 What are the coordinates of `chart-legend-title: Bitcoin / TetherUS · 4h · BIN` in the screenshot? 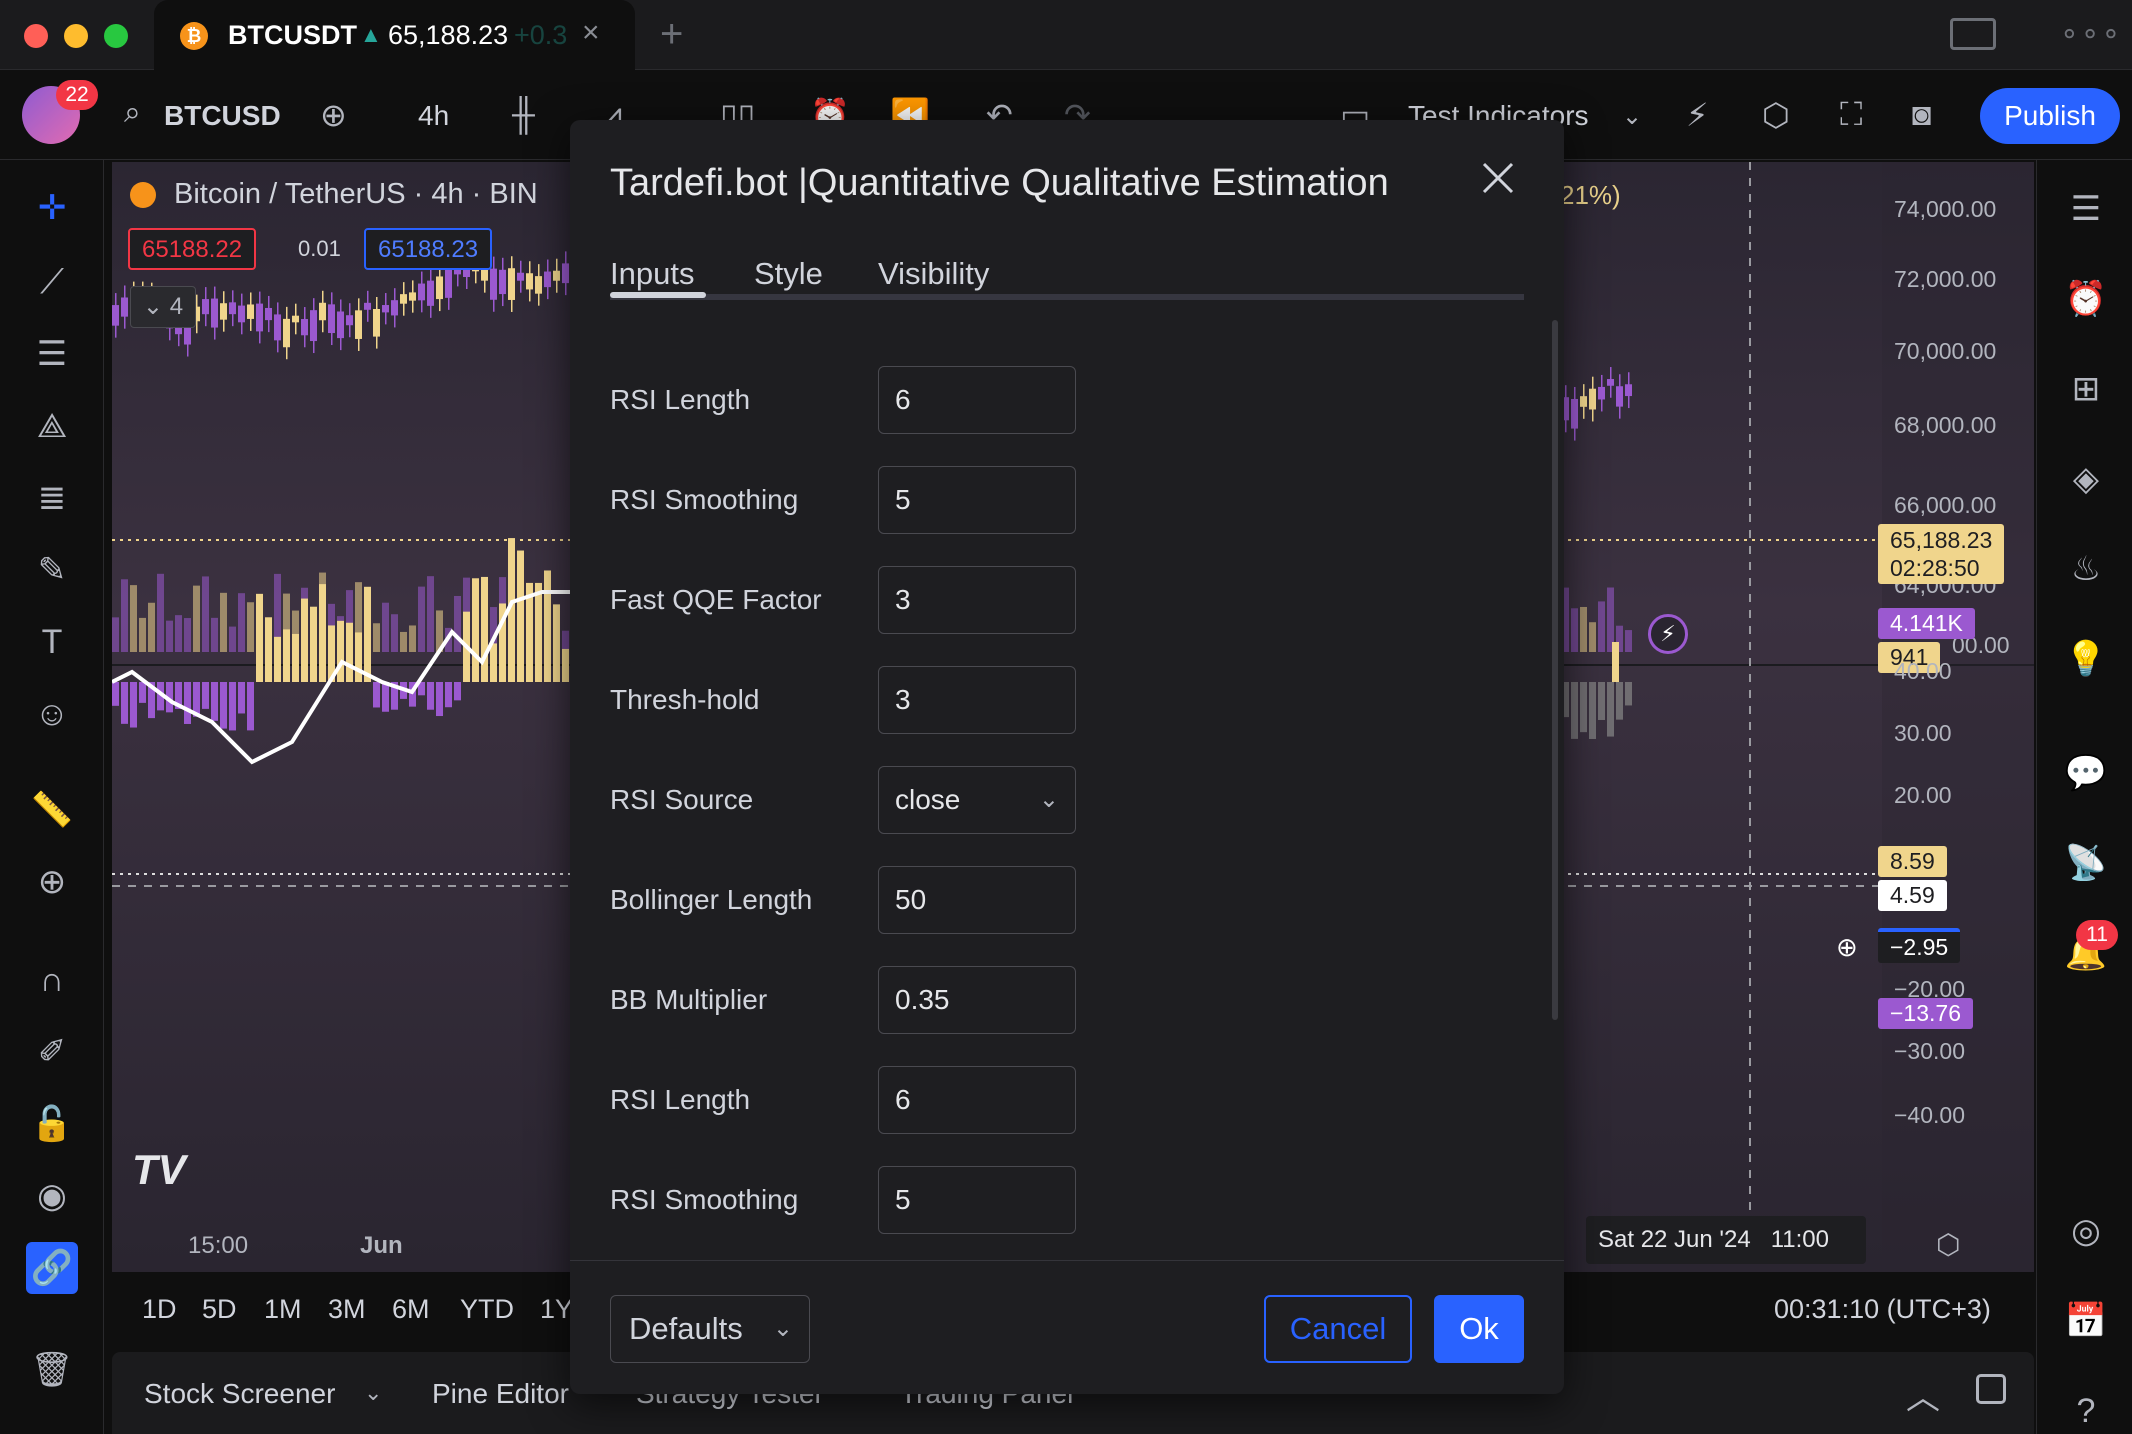 It's located at (356, 194).